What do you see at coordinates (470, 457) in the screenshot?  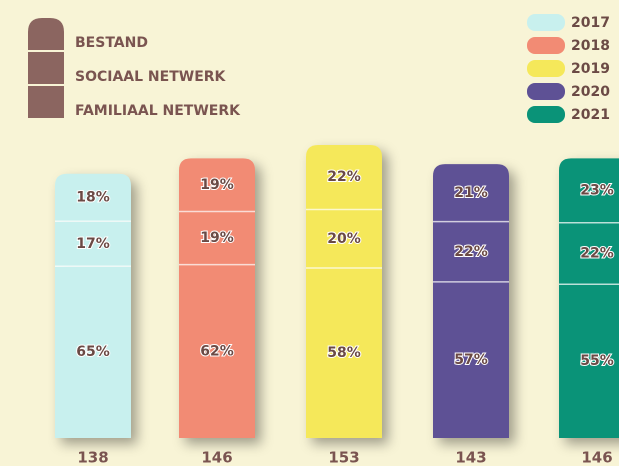 I see `total-label: 143` at bounding box center [470, 457].